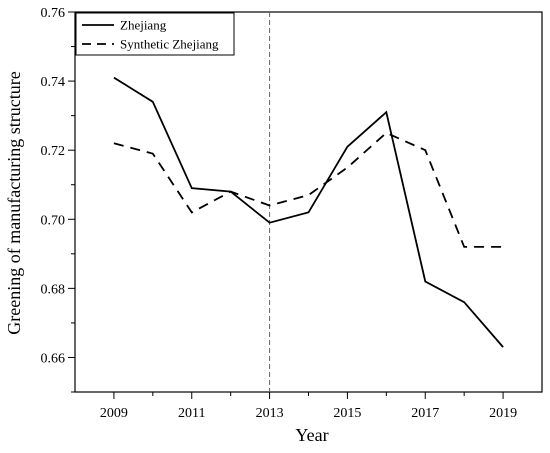 The width and height of the screenshot is (550, 453). What do you see at coordinates (191, 413) in the screenshot?
I see `x-tick-label: 2011` at bounding box center [191, 413].